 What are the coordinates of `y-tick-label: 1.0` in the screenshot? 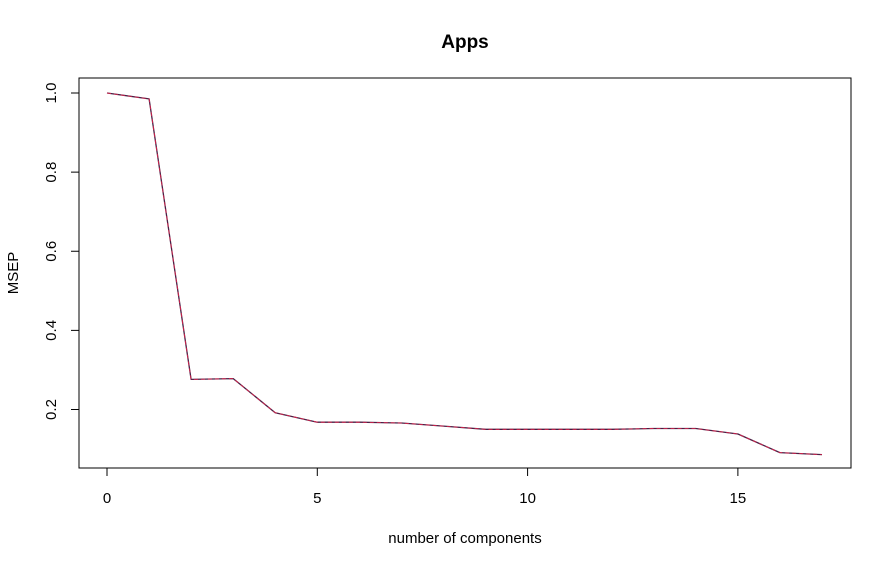 It's located at (51, 93).